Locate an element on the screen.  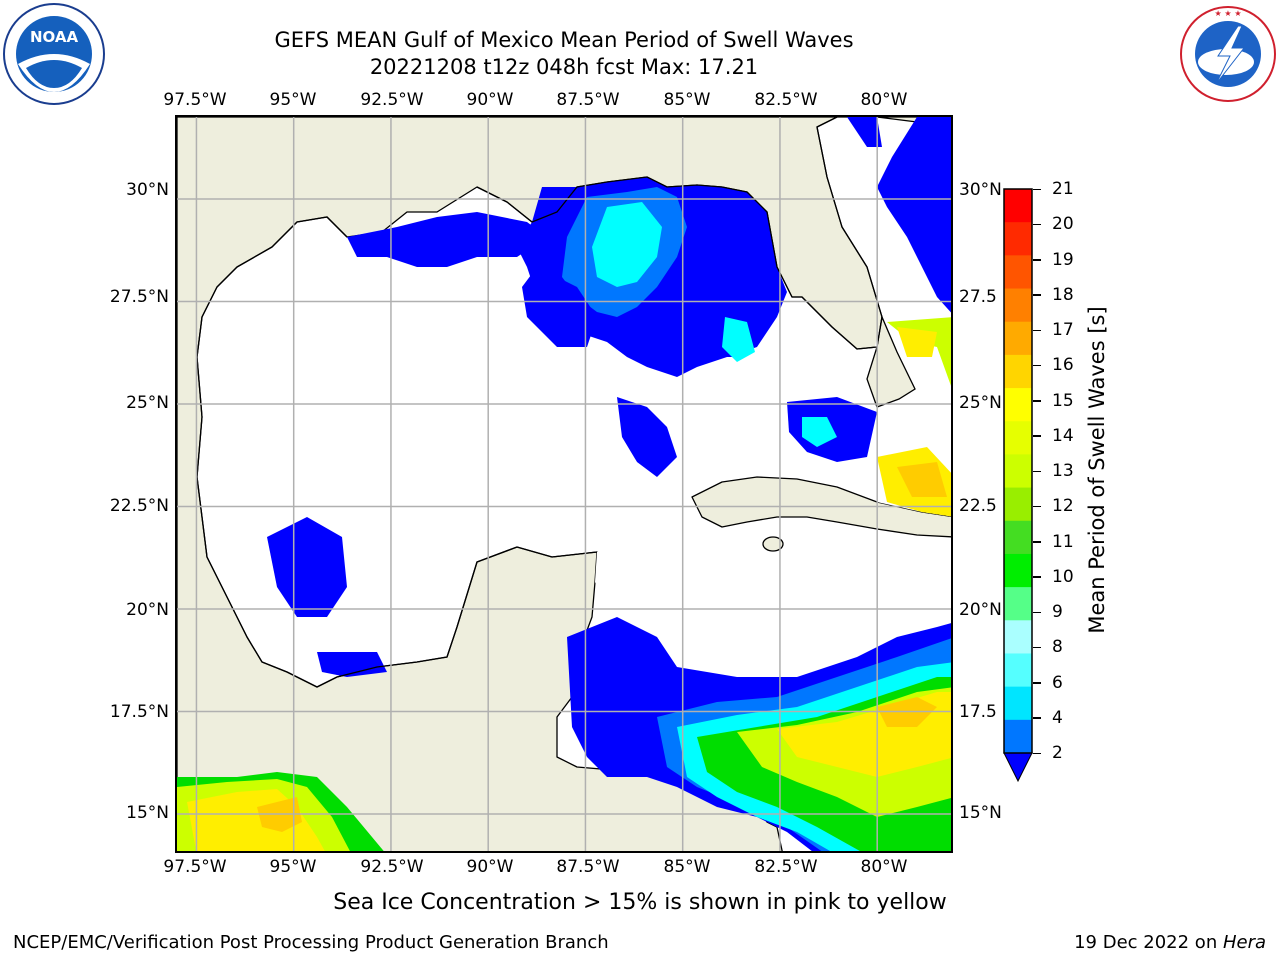
lat-label-left: 27.5°N is located at coordinates (139, 297).